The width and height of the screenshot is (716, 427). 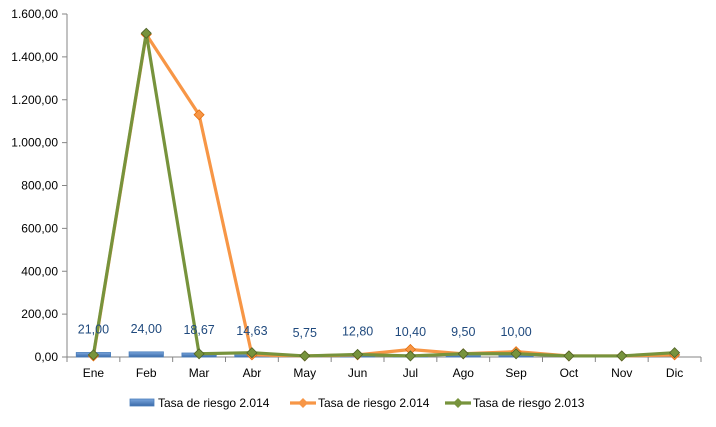 What do you see at coordinates (142, 402) in the screenshot?
I see `legend-swatch` at bounding box center [142, 402].